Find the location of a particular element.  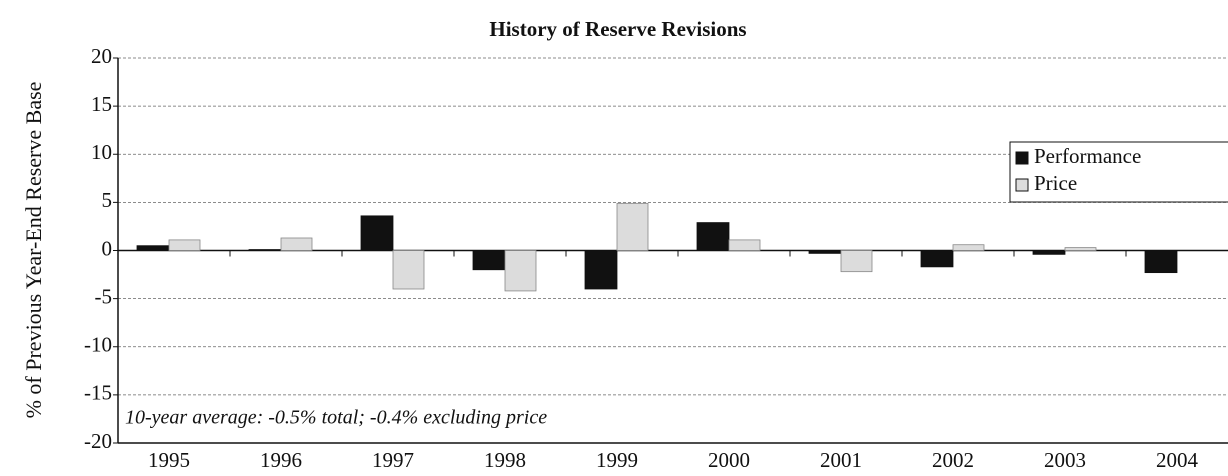

y-tick-label: 10 is located at coordinates (101, 152).